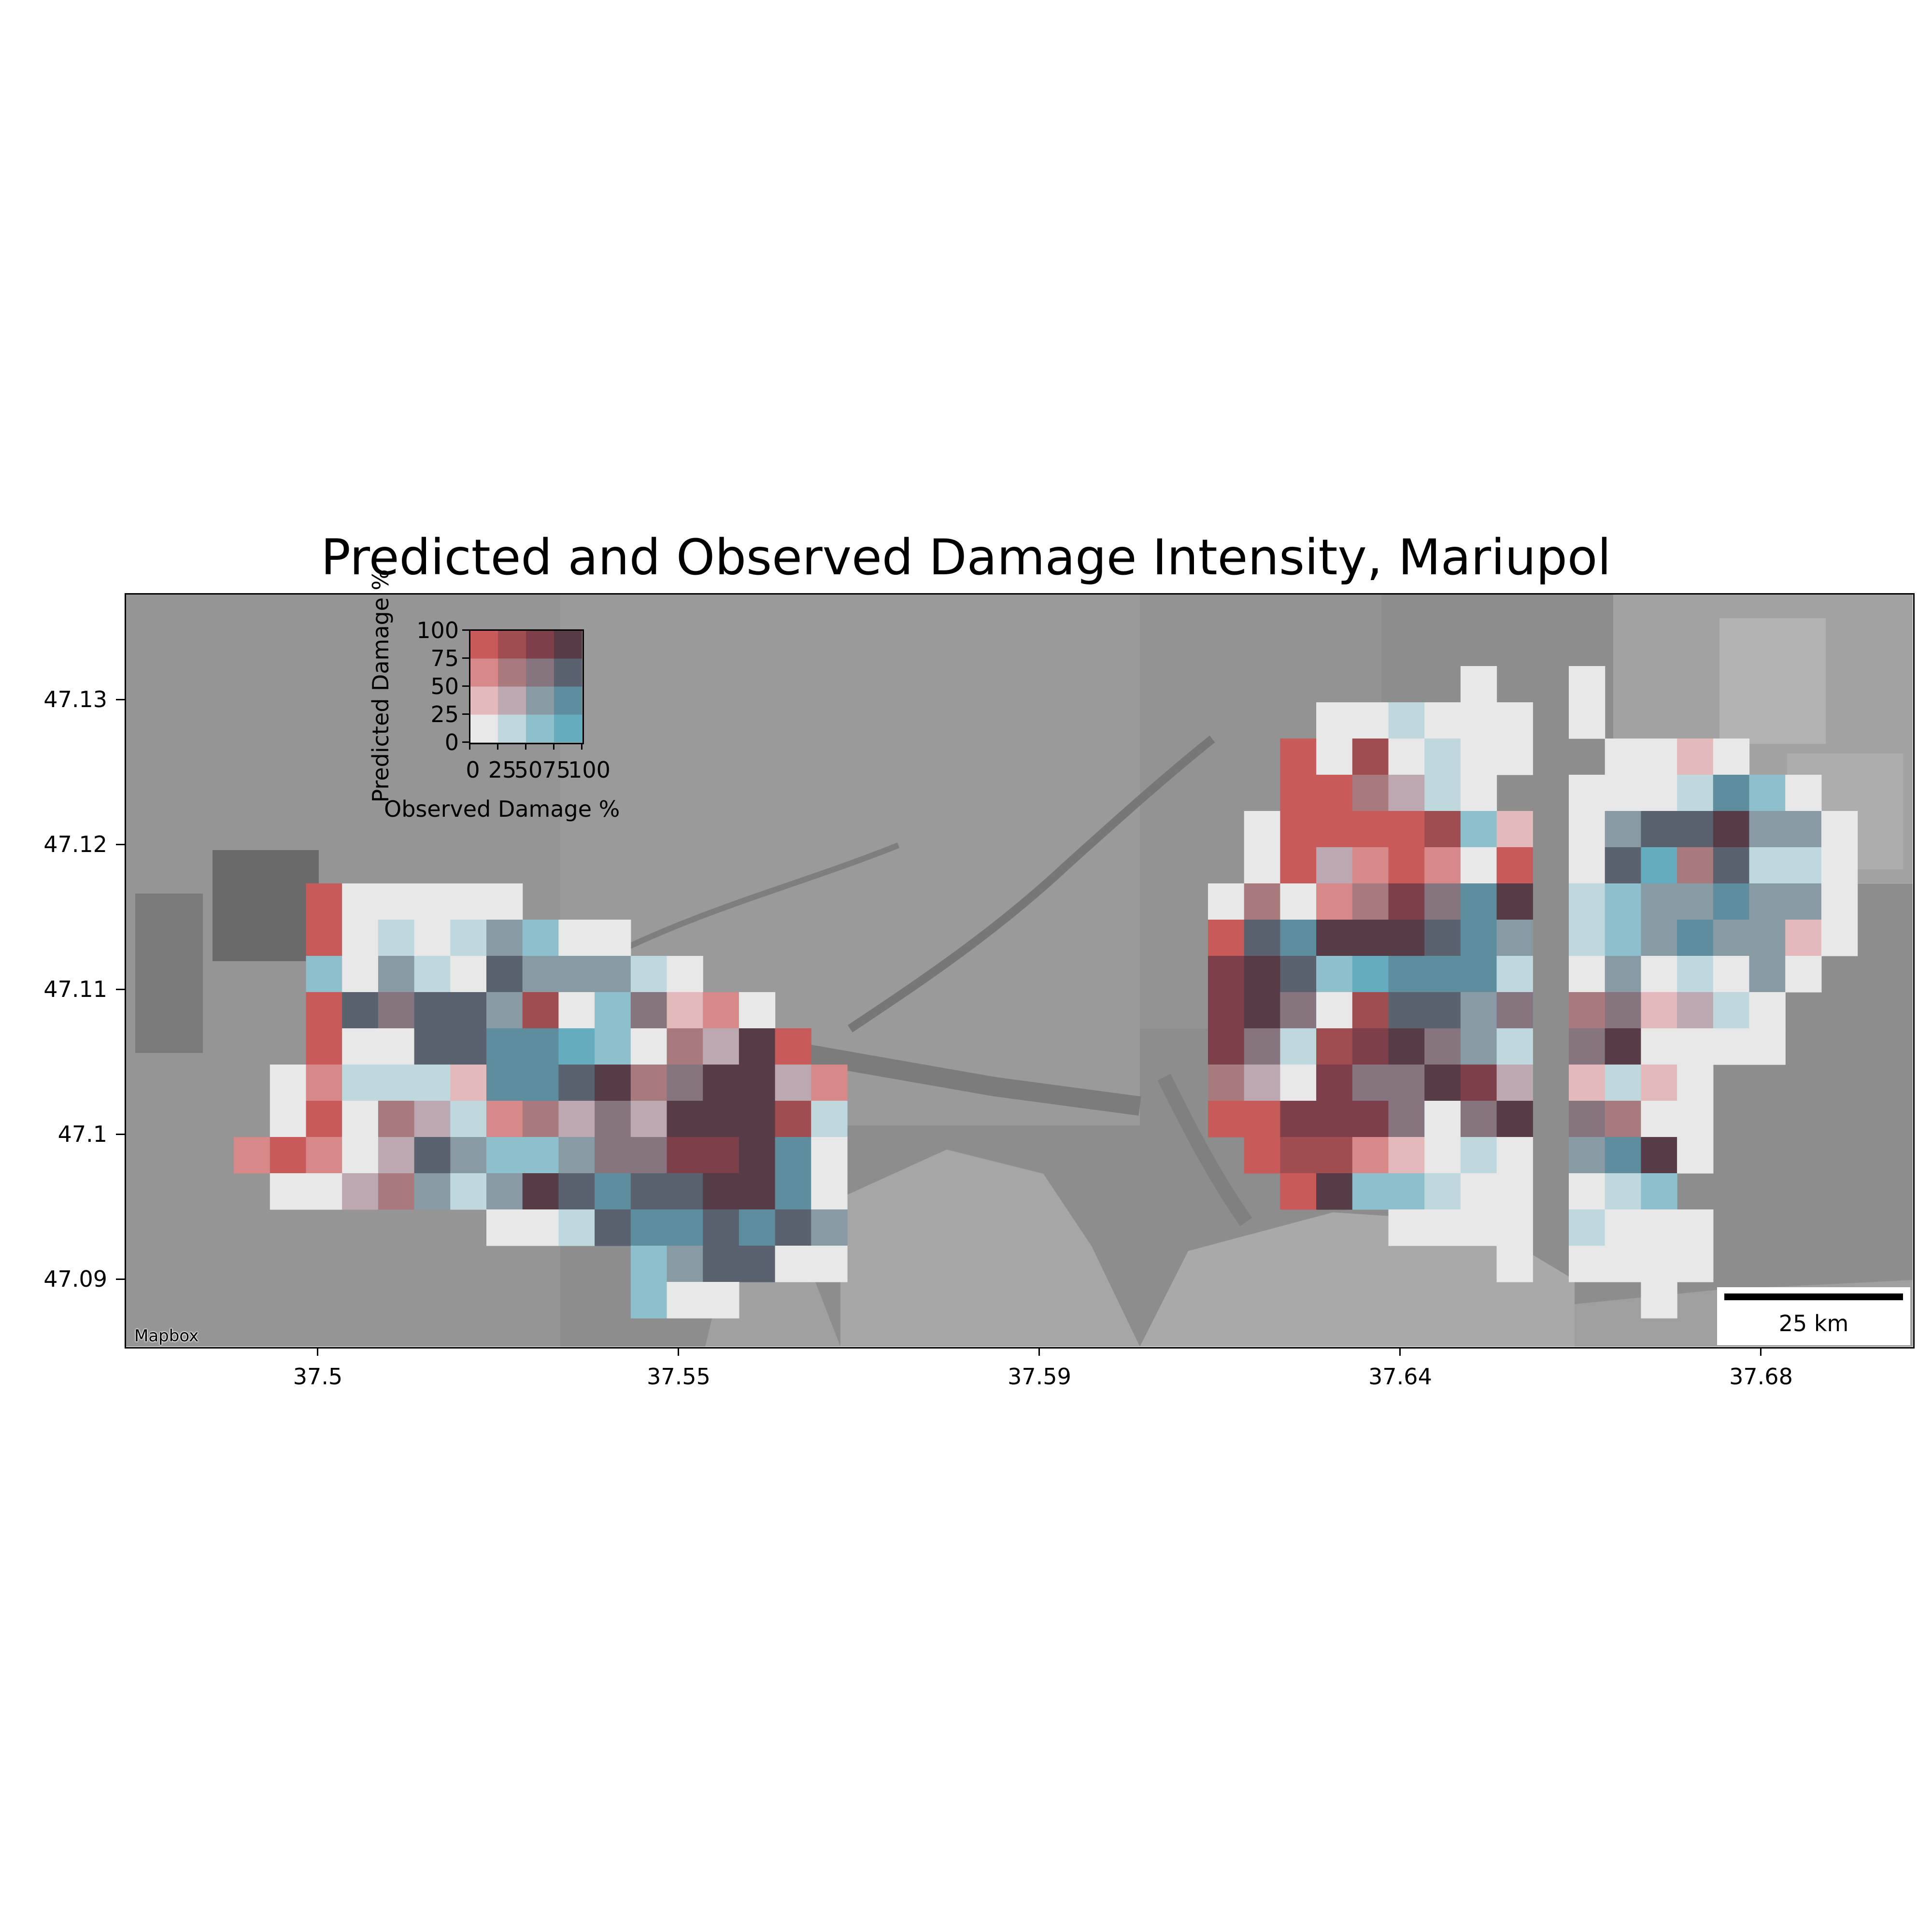 The image size is (1932, 1932). Describe the element at coordinates (678, 1377) in the screenshot. I see `x-tick-label: 37.55` at that location.